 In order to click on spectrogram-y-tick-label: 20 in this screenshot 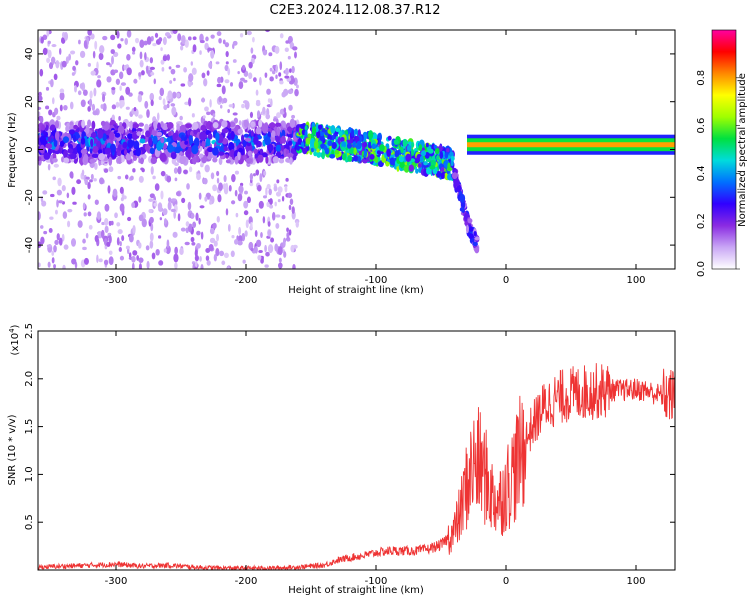, I will do `click(29, 101)`.